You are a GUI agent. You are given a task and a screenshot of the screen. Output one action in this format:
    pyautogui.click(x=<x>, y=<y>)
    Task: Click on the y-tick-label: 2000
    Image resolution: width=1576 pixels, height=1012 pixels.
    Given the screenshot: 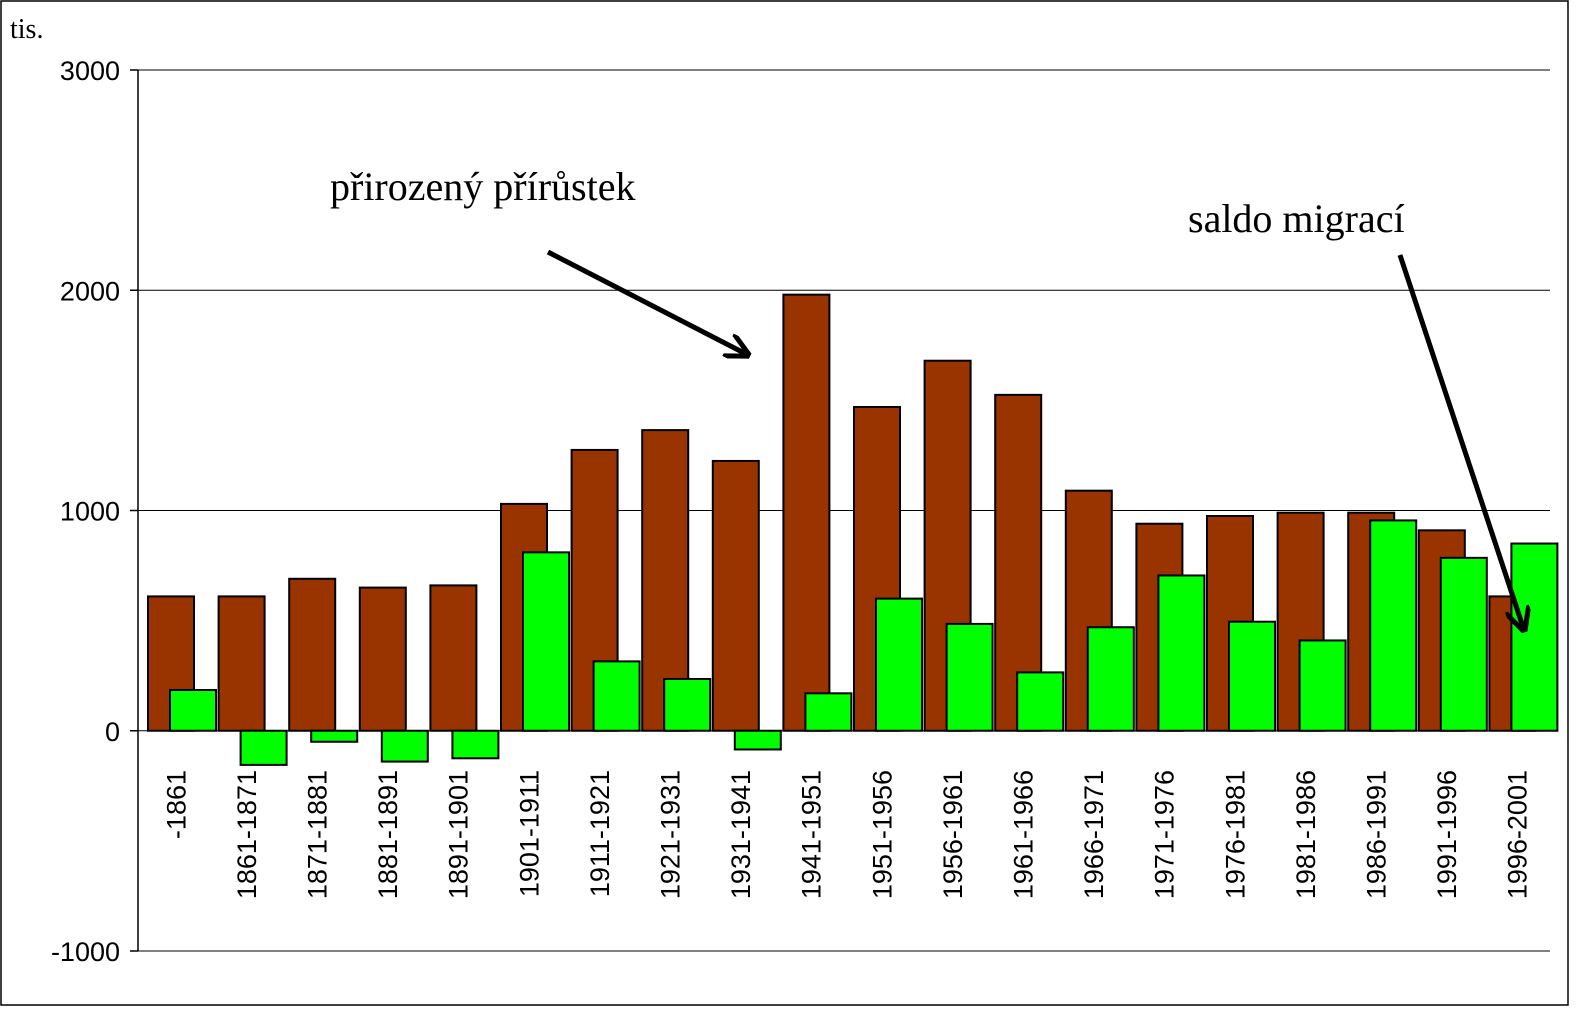 What is the action you would take?
    pyautogui.click(x=90, y=291)
    